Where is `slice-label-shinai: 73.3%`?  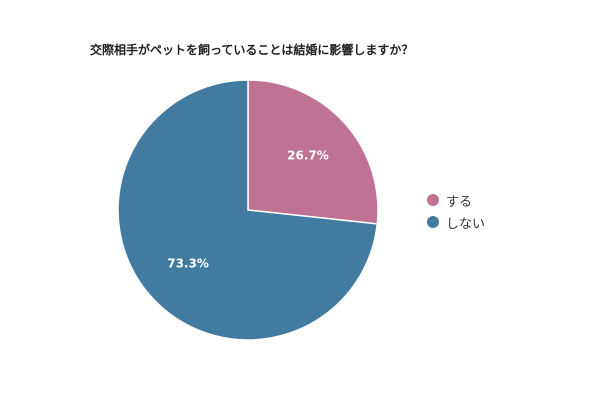 slice-label-shinai: 73.3% is located at coordinates (188, 263).